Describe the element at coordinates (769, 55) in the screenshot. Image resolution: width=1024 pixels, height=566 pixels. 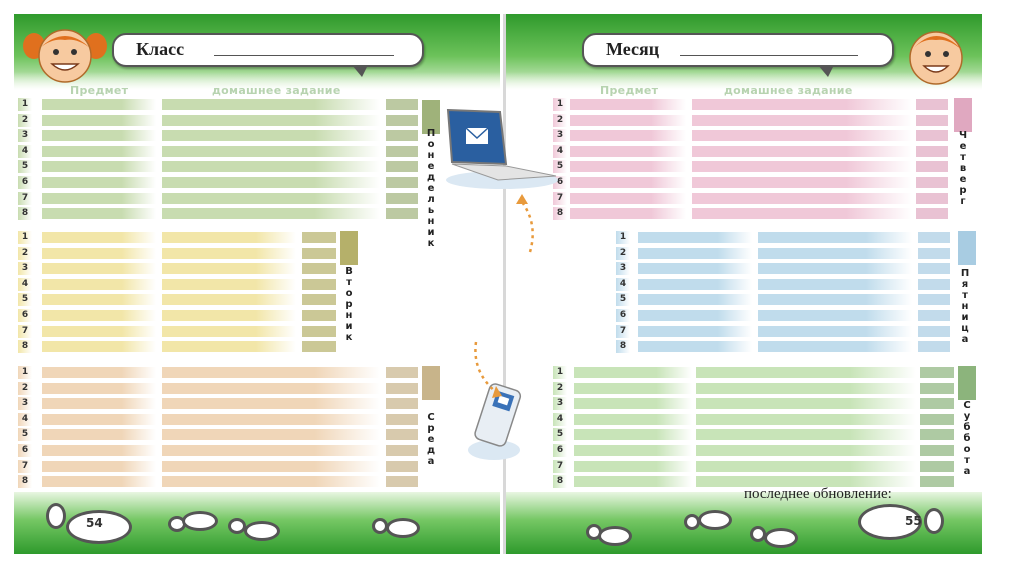
I see `month-input-line` at that location.